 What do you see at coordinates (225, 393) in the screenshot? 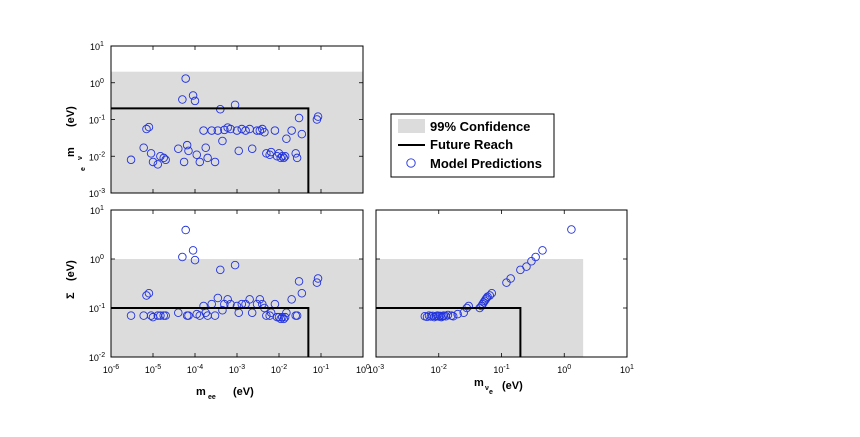
I see `x-axis-label-left: m ee (eV)` at bounding box center [225, 393].